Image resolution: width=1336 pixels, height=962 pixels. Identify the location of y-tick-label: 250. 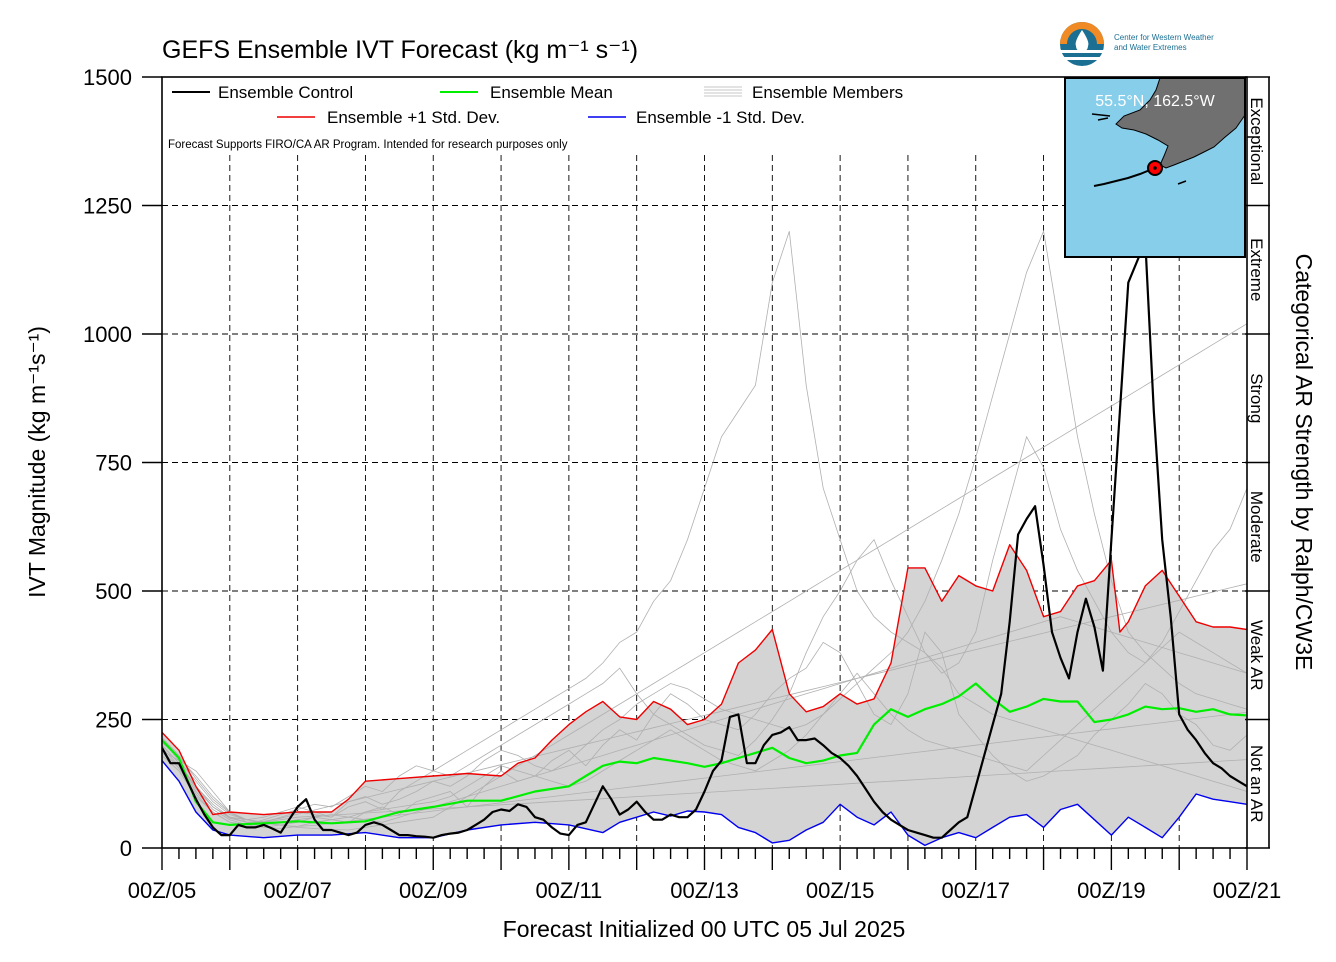
(113, 720).